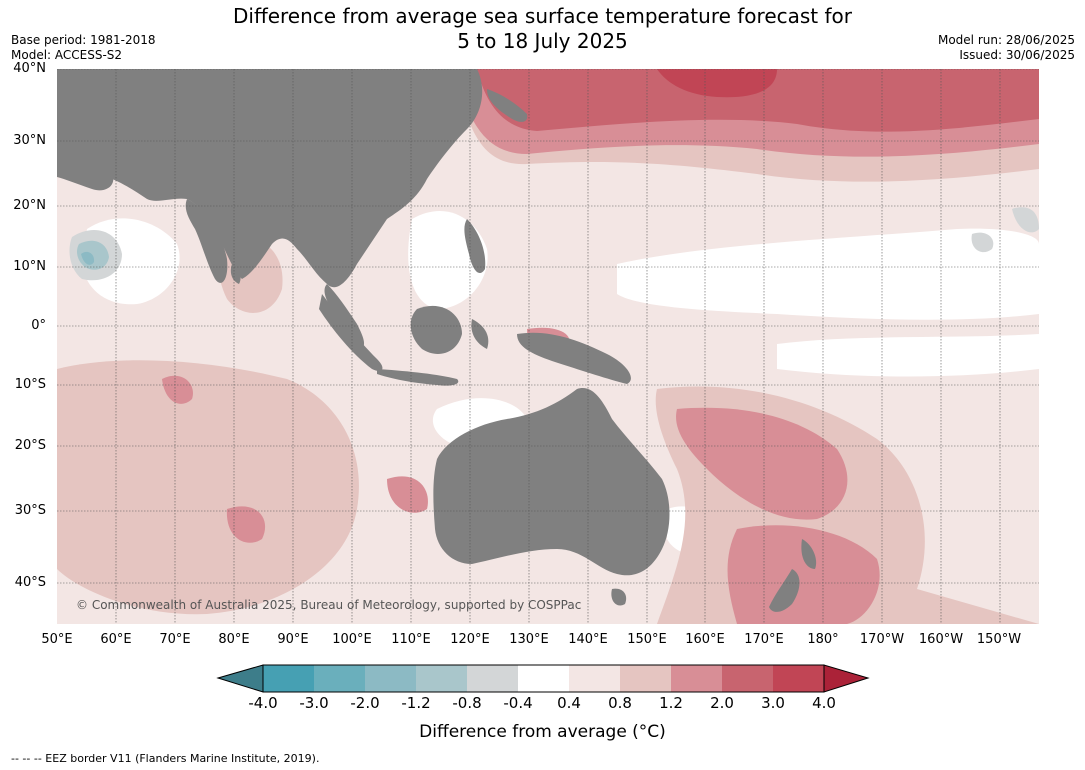 The height and width of the screenshot is (770, 1085). I want to click on lon-label-150w: 150°W, so click(999, 639).